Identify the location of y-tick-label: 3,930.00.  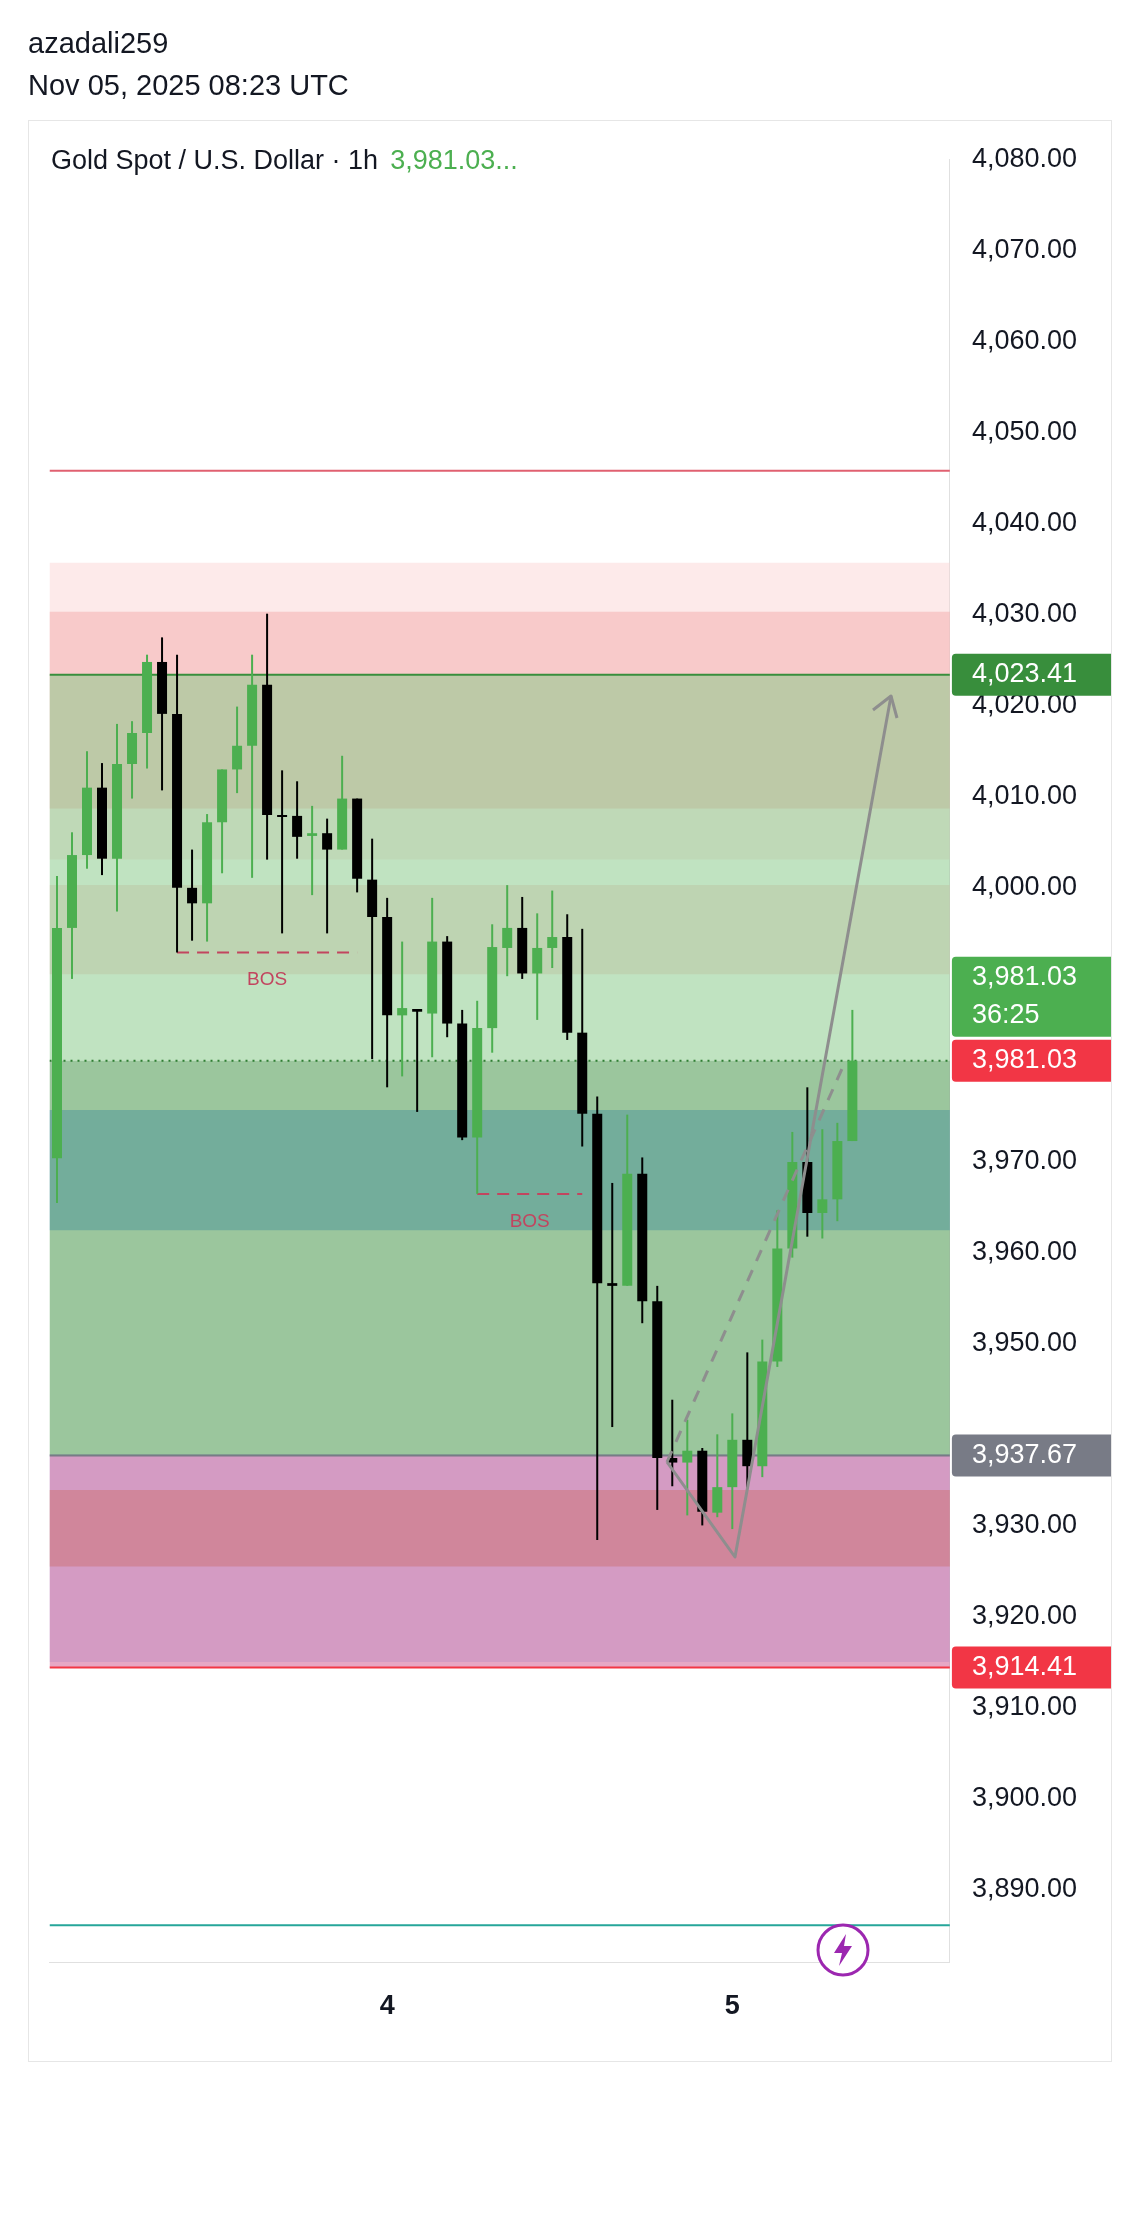
(1024, 1523).